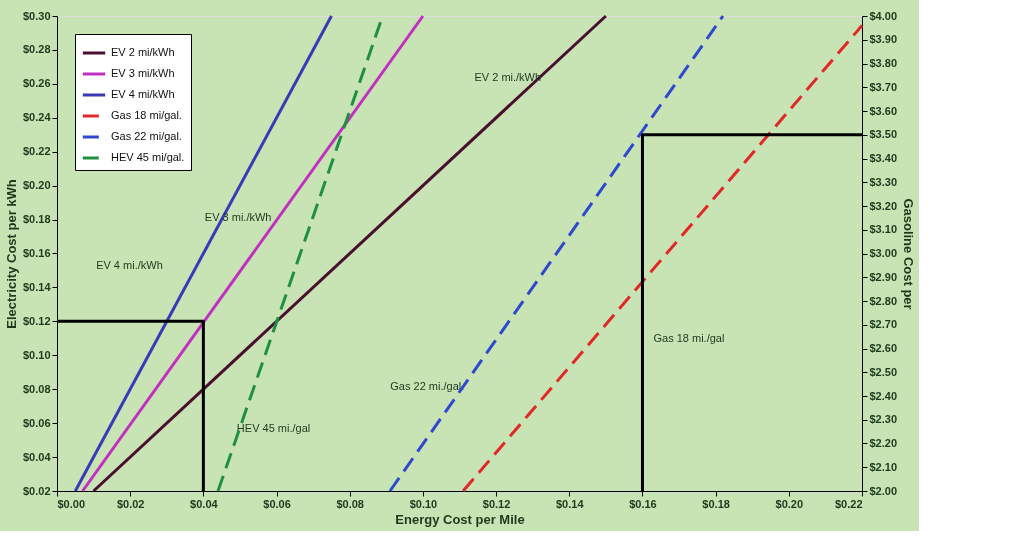  I want to click on y2-tick-label: $2.40, so click(883, 395).